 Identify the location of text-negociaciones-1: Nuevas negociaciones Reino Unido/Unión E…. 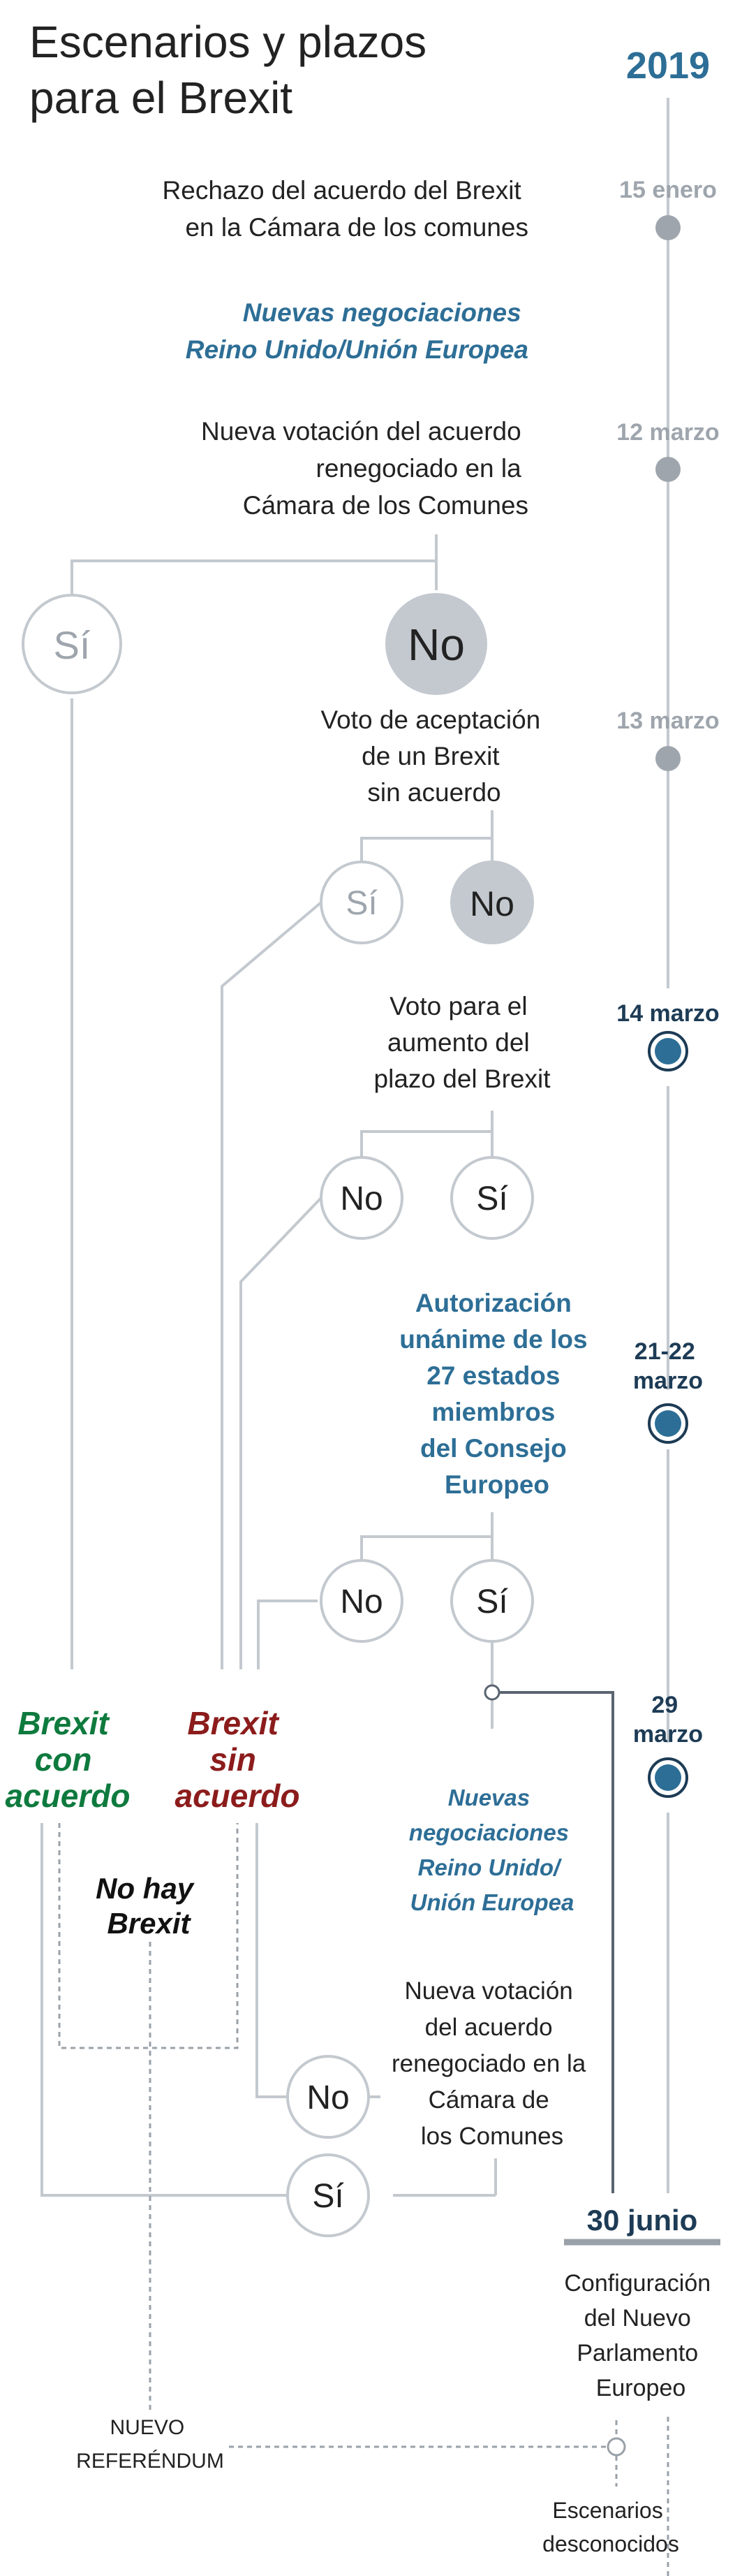
(357, 331).